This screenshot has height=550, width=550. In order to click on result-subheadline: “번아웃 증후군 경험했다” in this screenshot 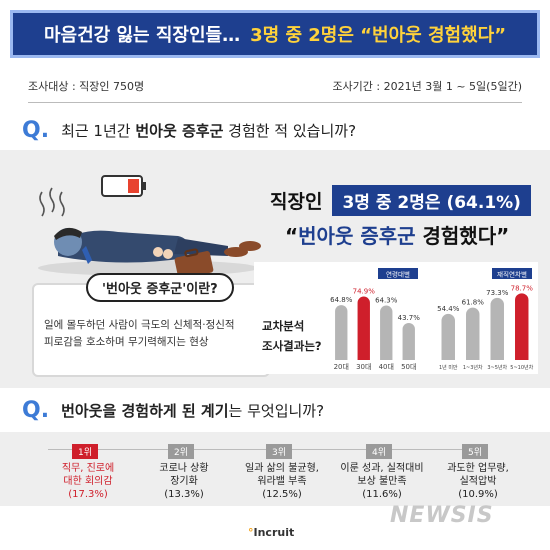, I will do `click(397, 234)`.